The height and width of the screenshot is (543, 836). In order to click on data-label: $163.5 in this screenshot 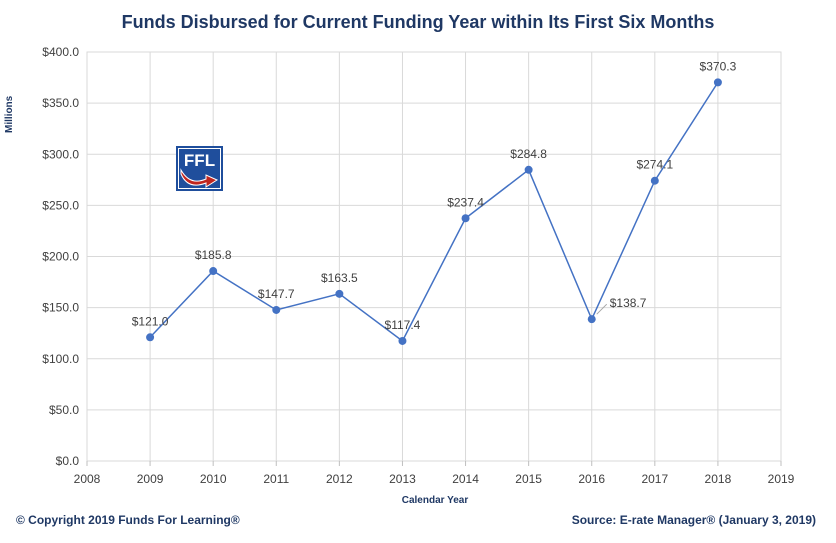, I will do `click(339, 278)`.